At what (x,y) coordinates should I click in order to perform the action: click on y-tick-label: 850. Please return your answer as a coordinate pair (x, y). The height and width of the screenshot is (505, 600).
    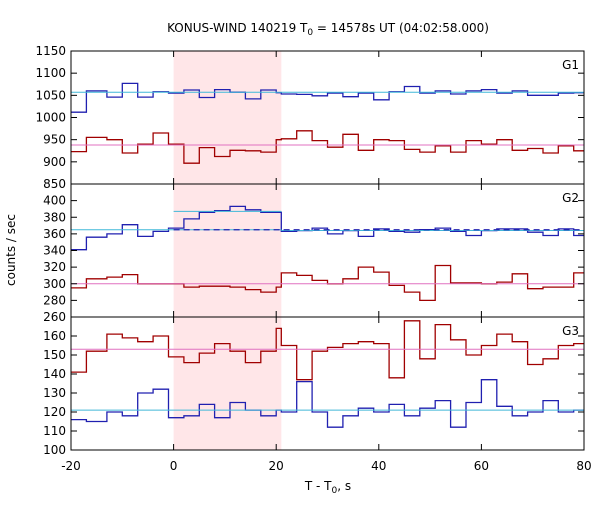
    Looking at the image, I should click on (54, 184).